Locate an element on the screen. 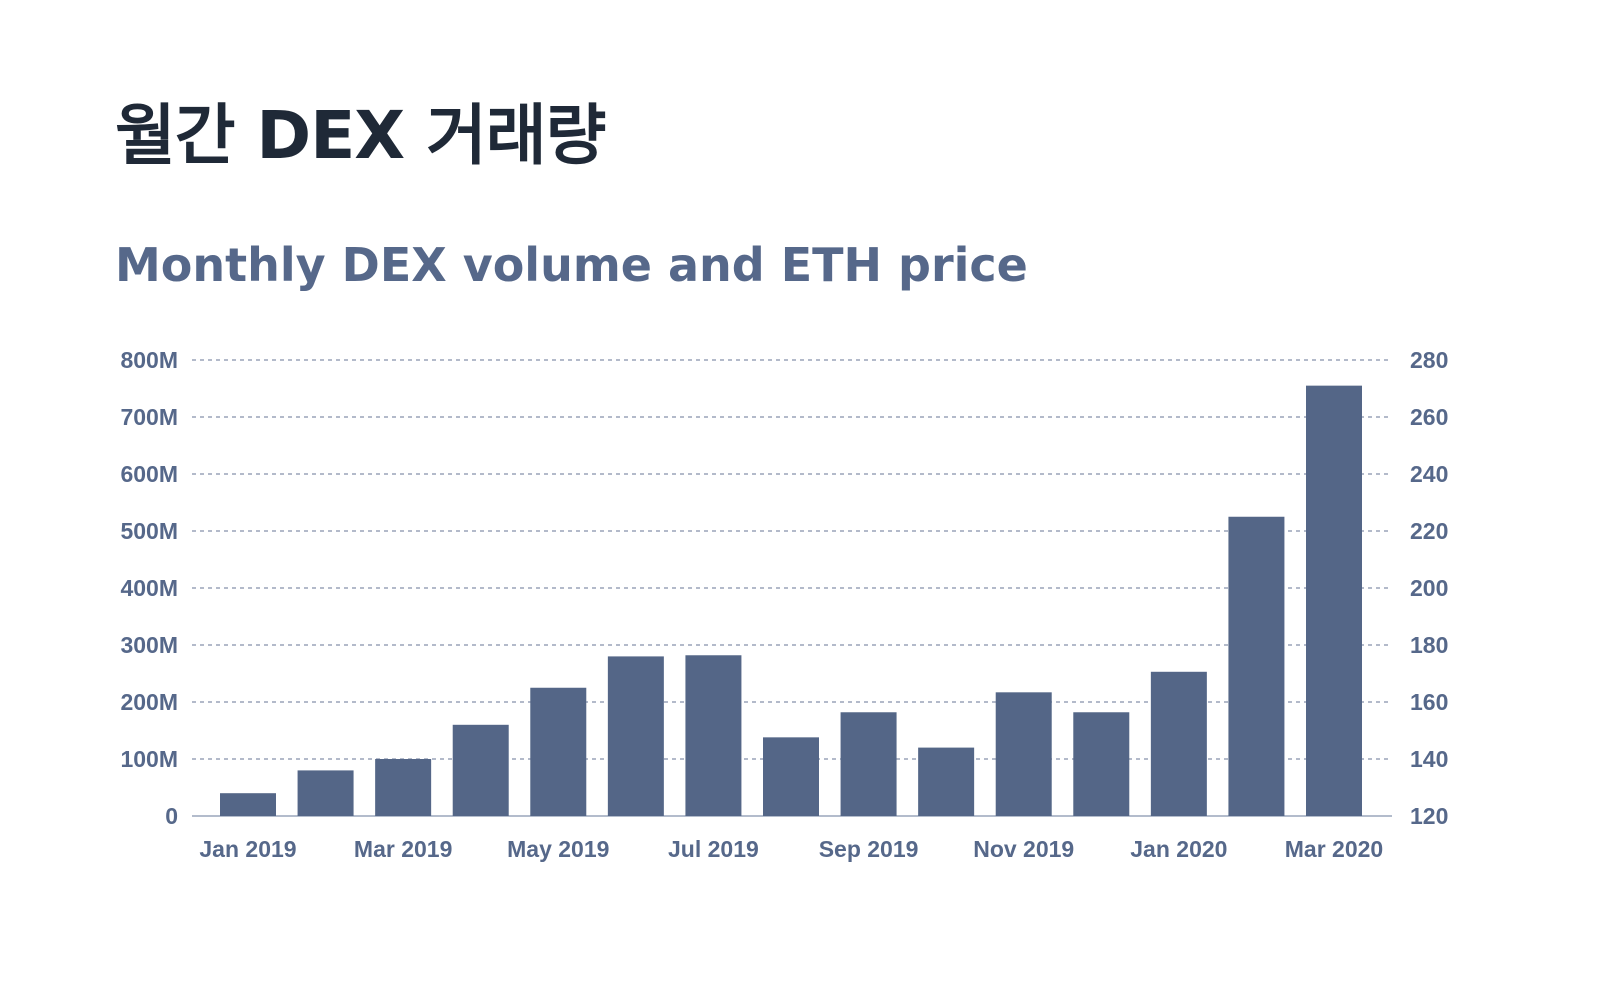 The width and height of the screenshot is (1600, 1000). y-right-tick-label: 200 is located at coordinates (1429, 588).